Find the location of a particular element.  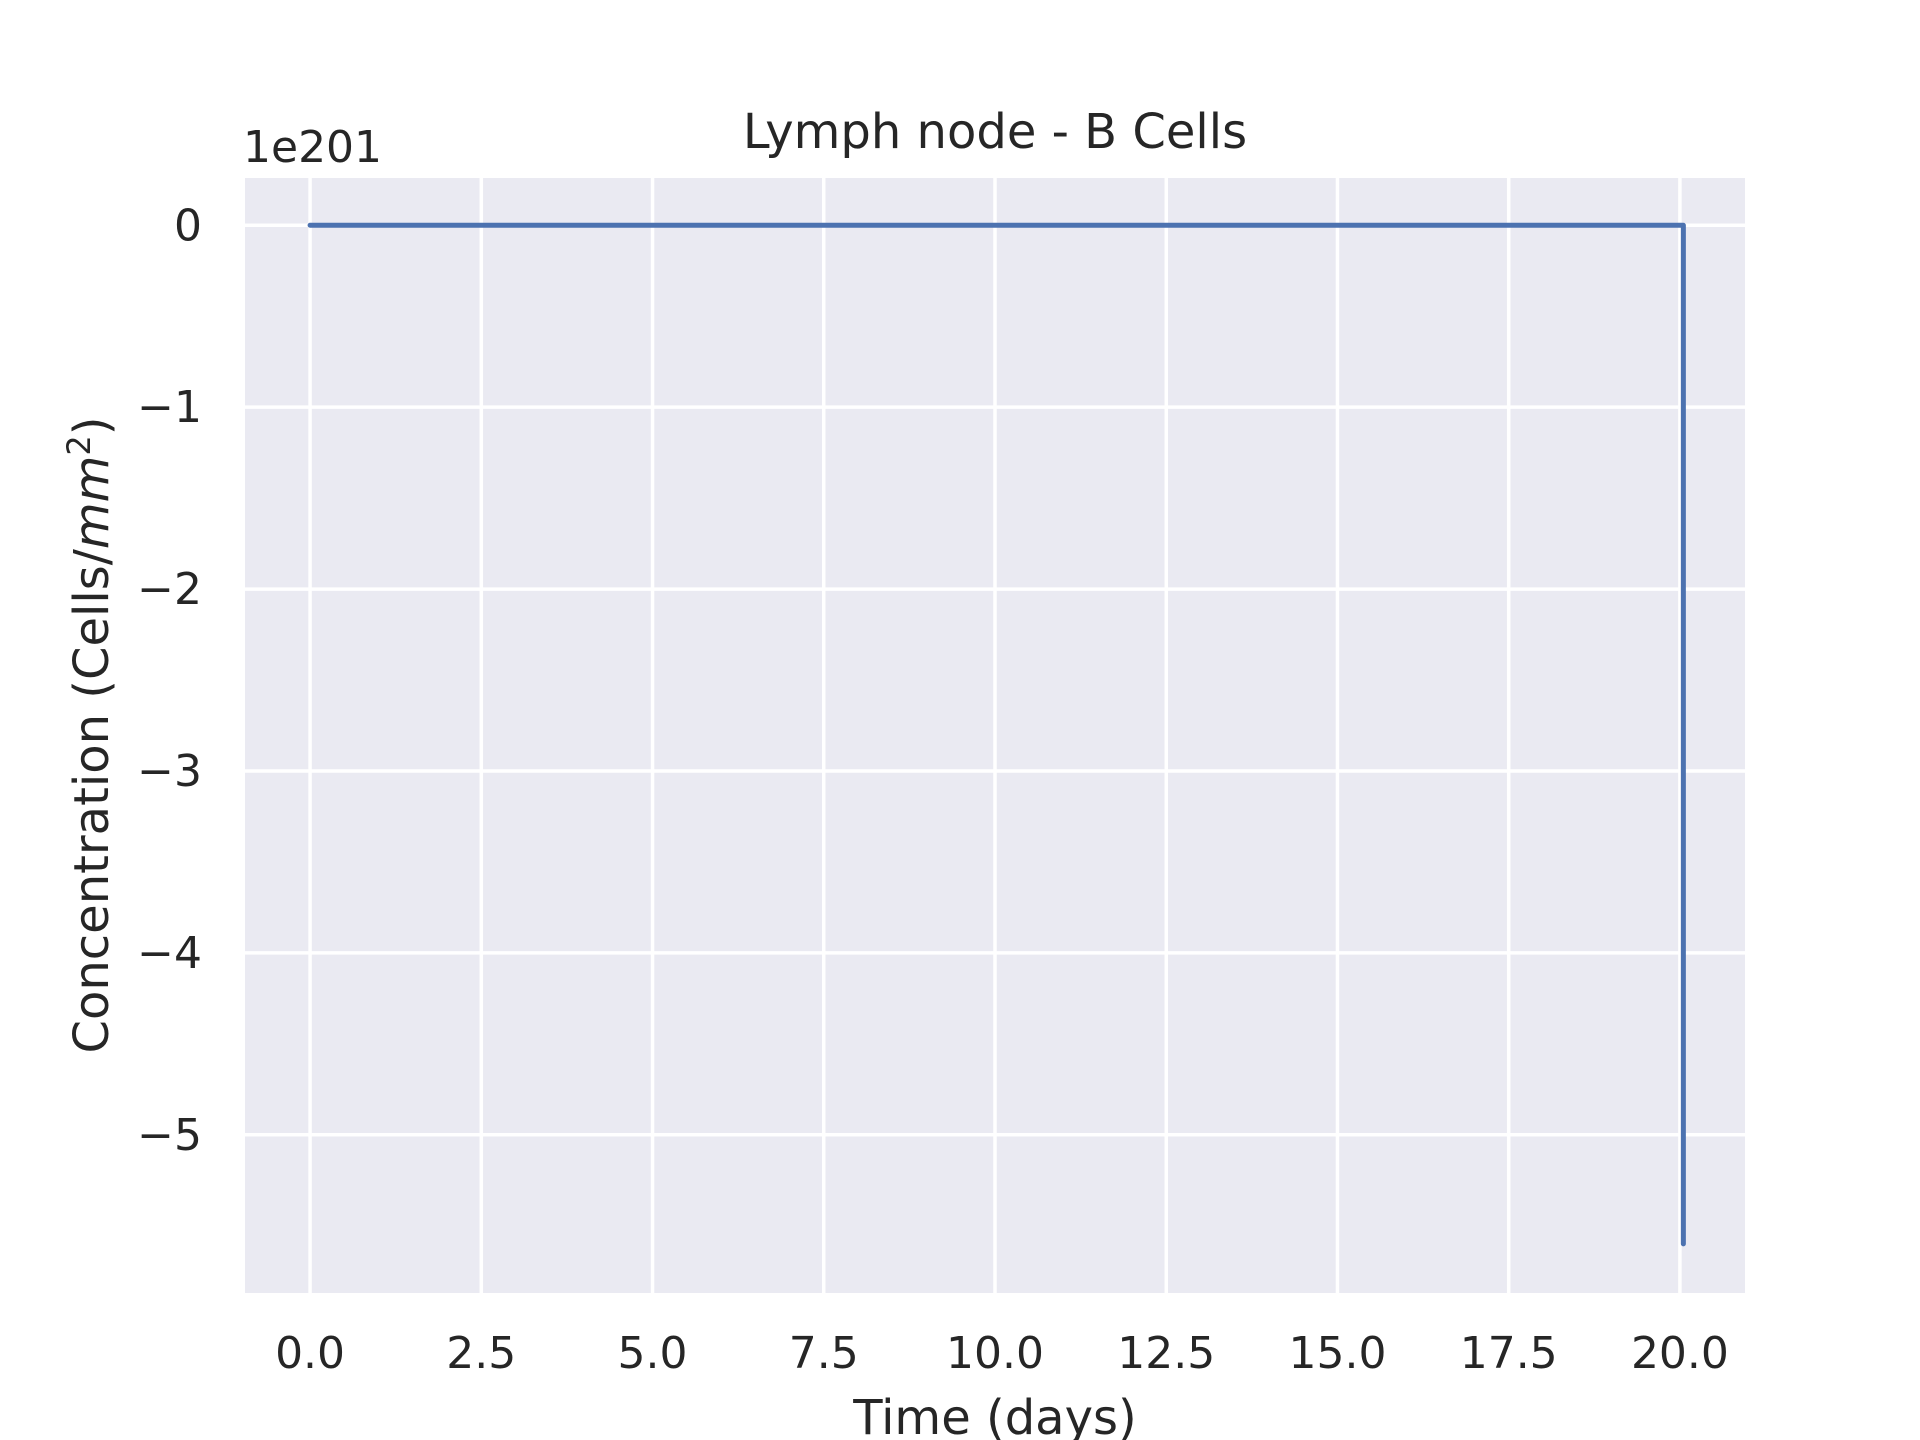

y-tick-label: 0 is located at coordinates (188, 225).